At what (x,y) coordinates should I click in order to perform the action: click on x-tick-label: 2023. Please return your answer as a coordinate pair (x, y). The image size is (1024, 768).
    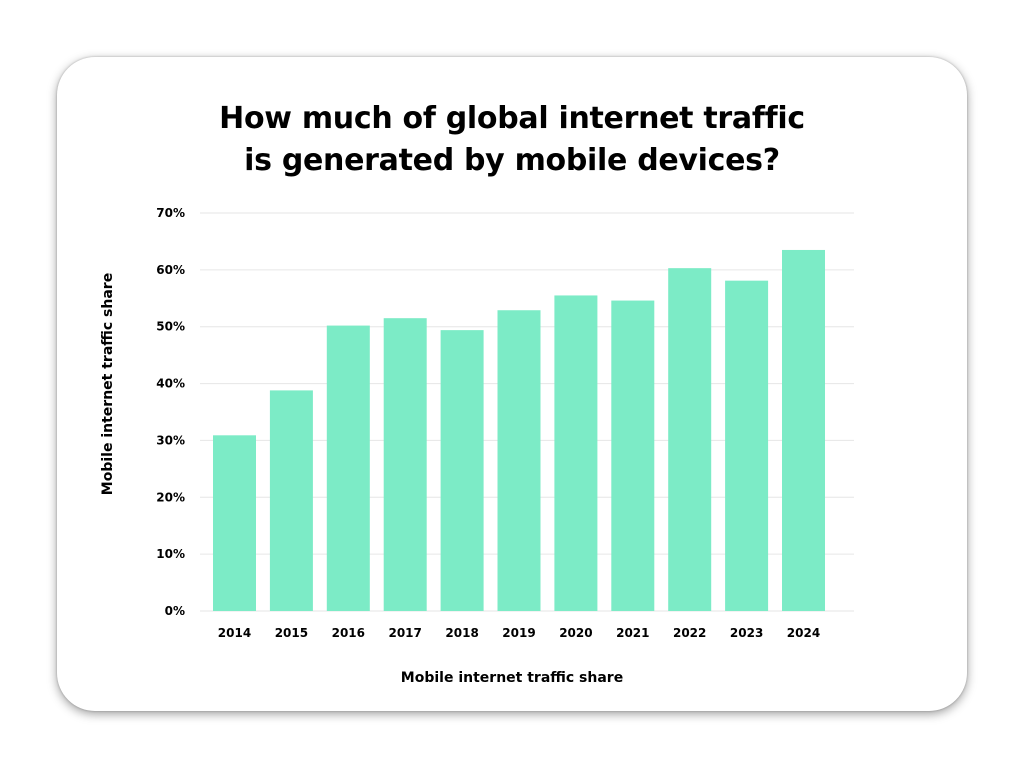
    Looking at the image, I should click on (746, 633).